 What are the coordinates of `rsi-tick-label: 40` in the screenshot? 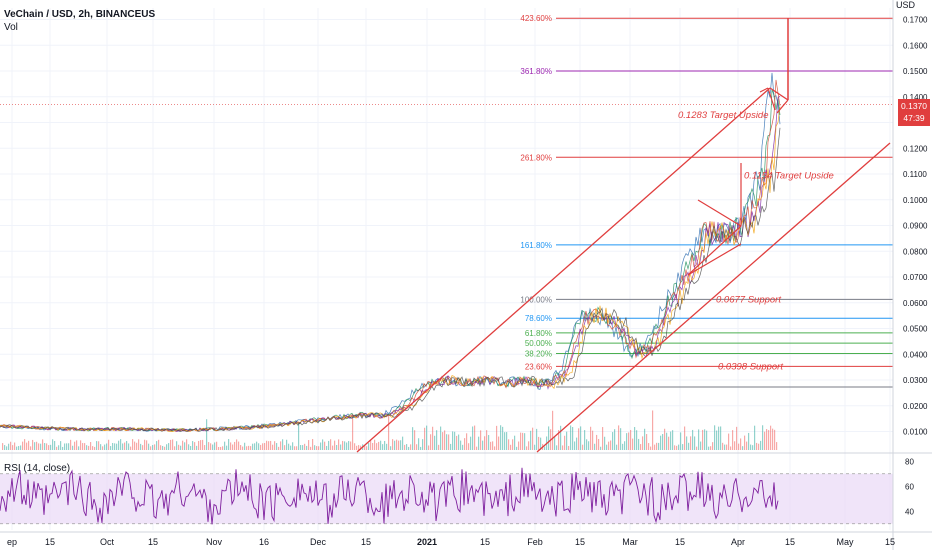 It's located at (909, 511).